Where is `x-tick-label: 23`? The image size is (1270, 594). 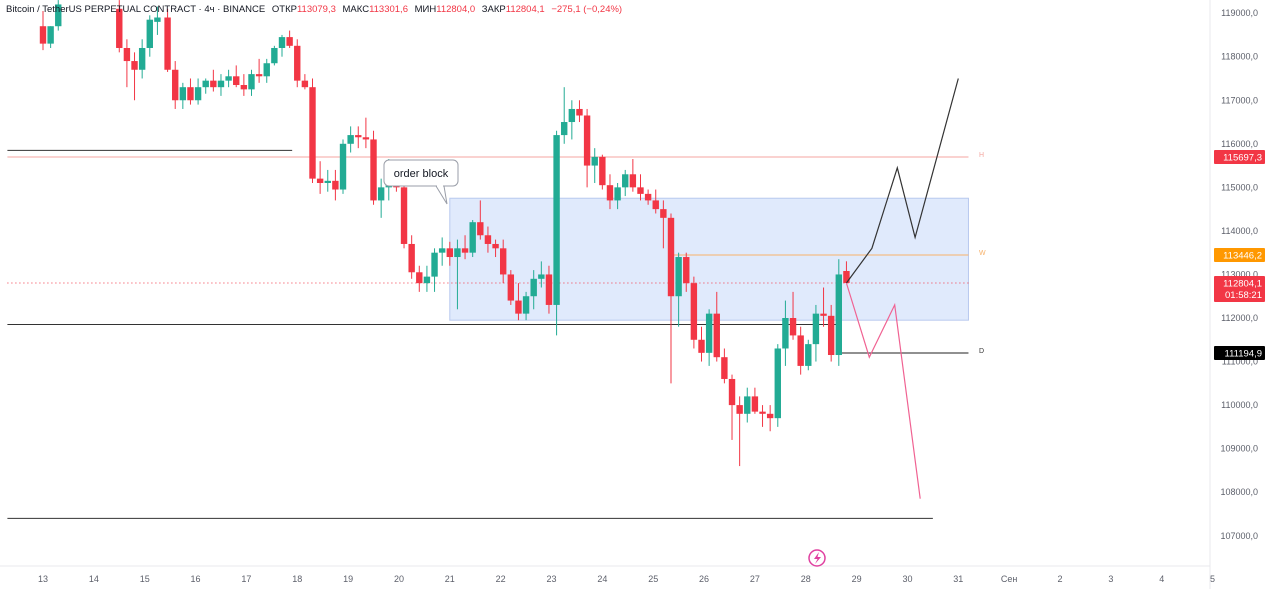 x-tick-label: 23 is located at coordinates (551, 579).